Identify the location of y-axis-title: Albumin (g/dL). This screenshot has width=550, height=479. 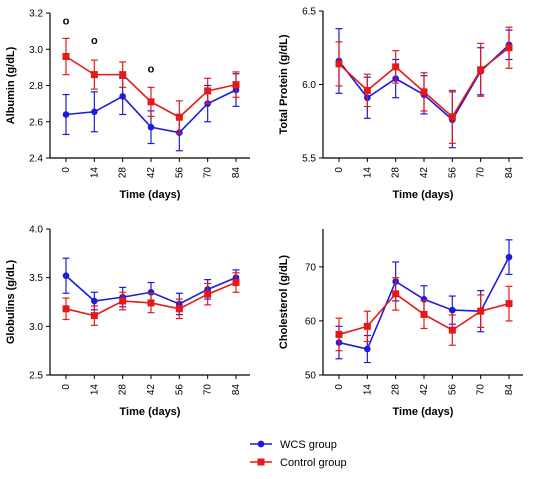
(11, 85).